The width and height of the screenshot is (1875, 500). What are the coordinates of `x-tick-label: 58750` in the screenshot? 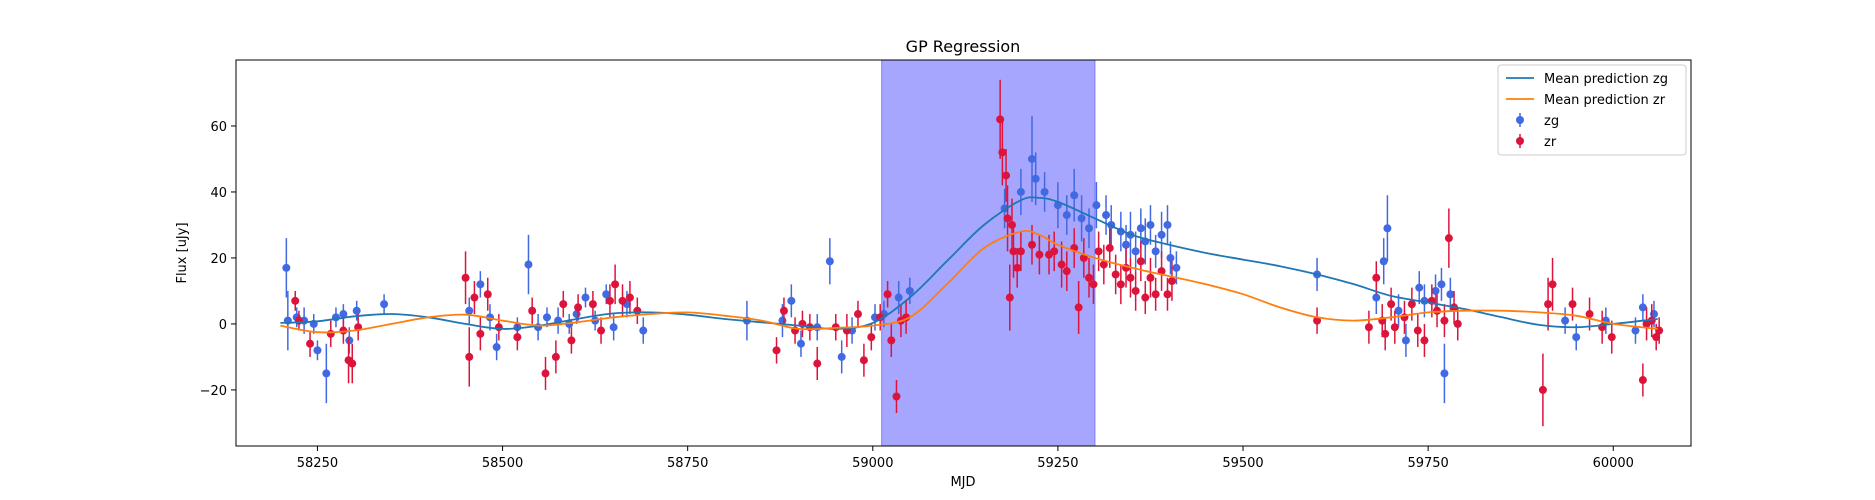 It's located at (687, 463).